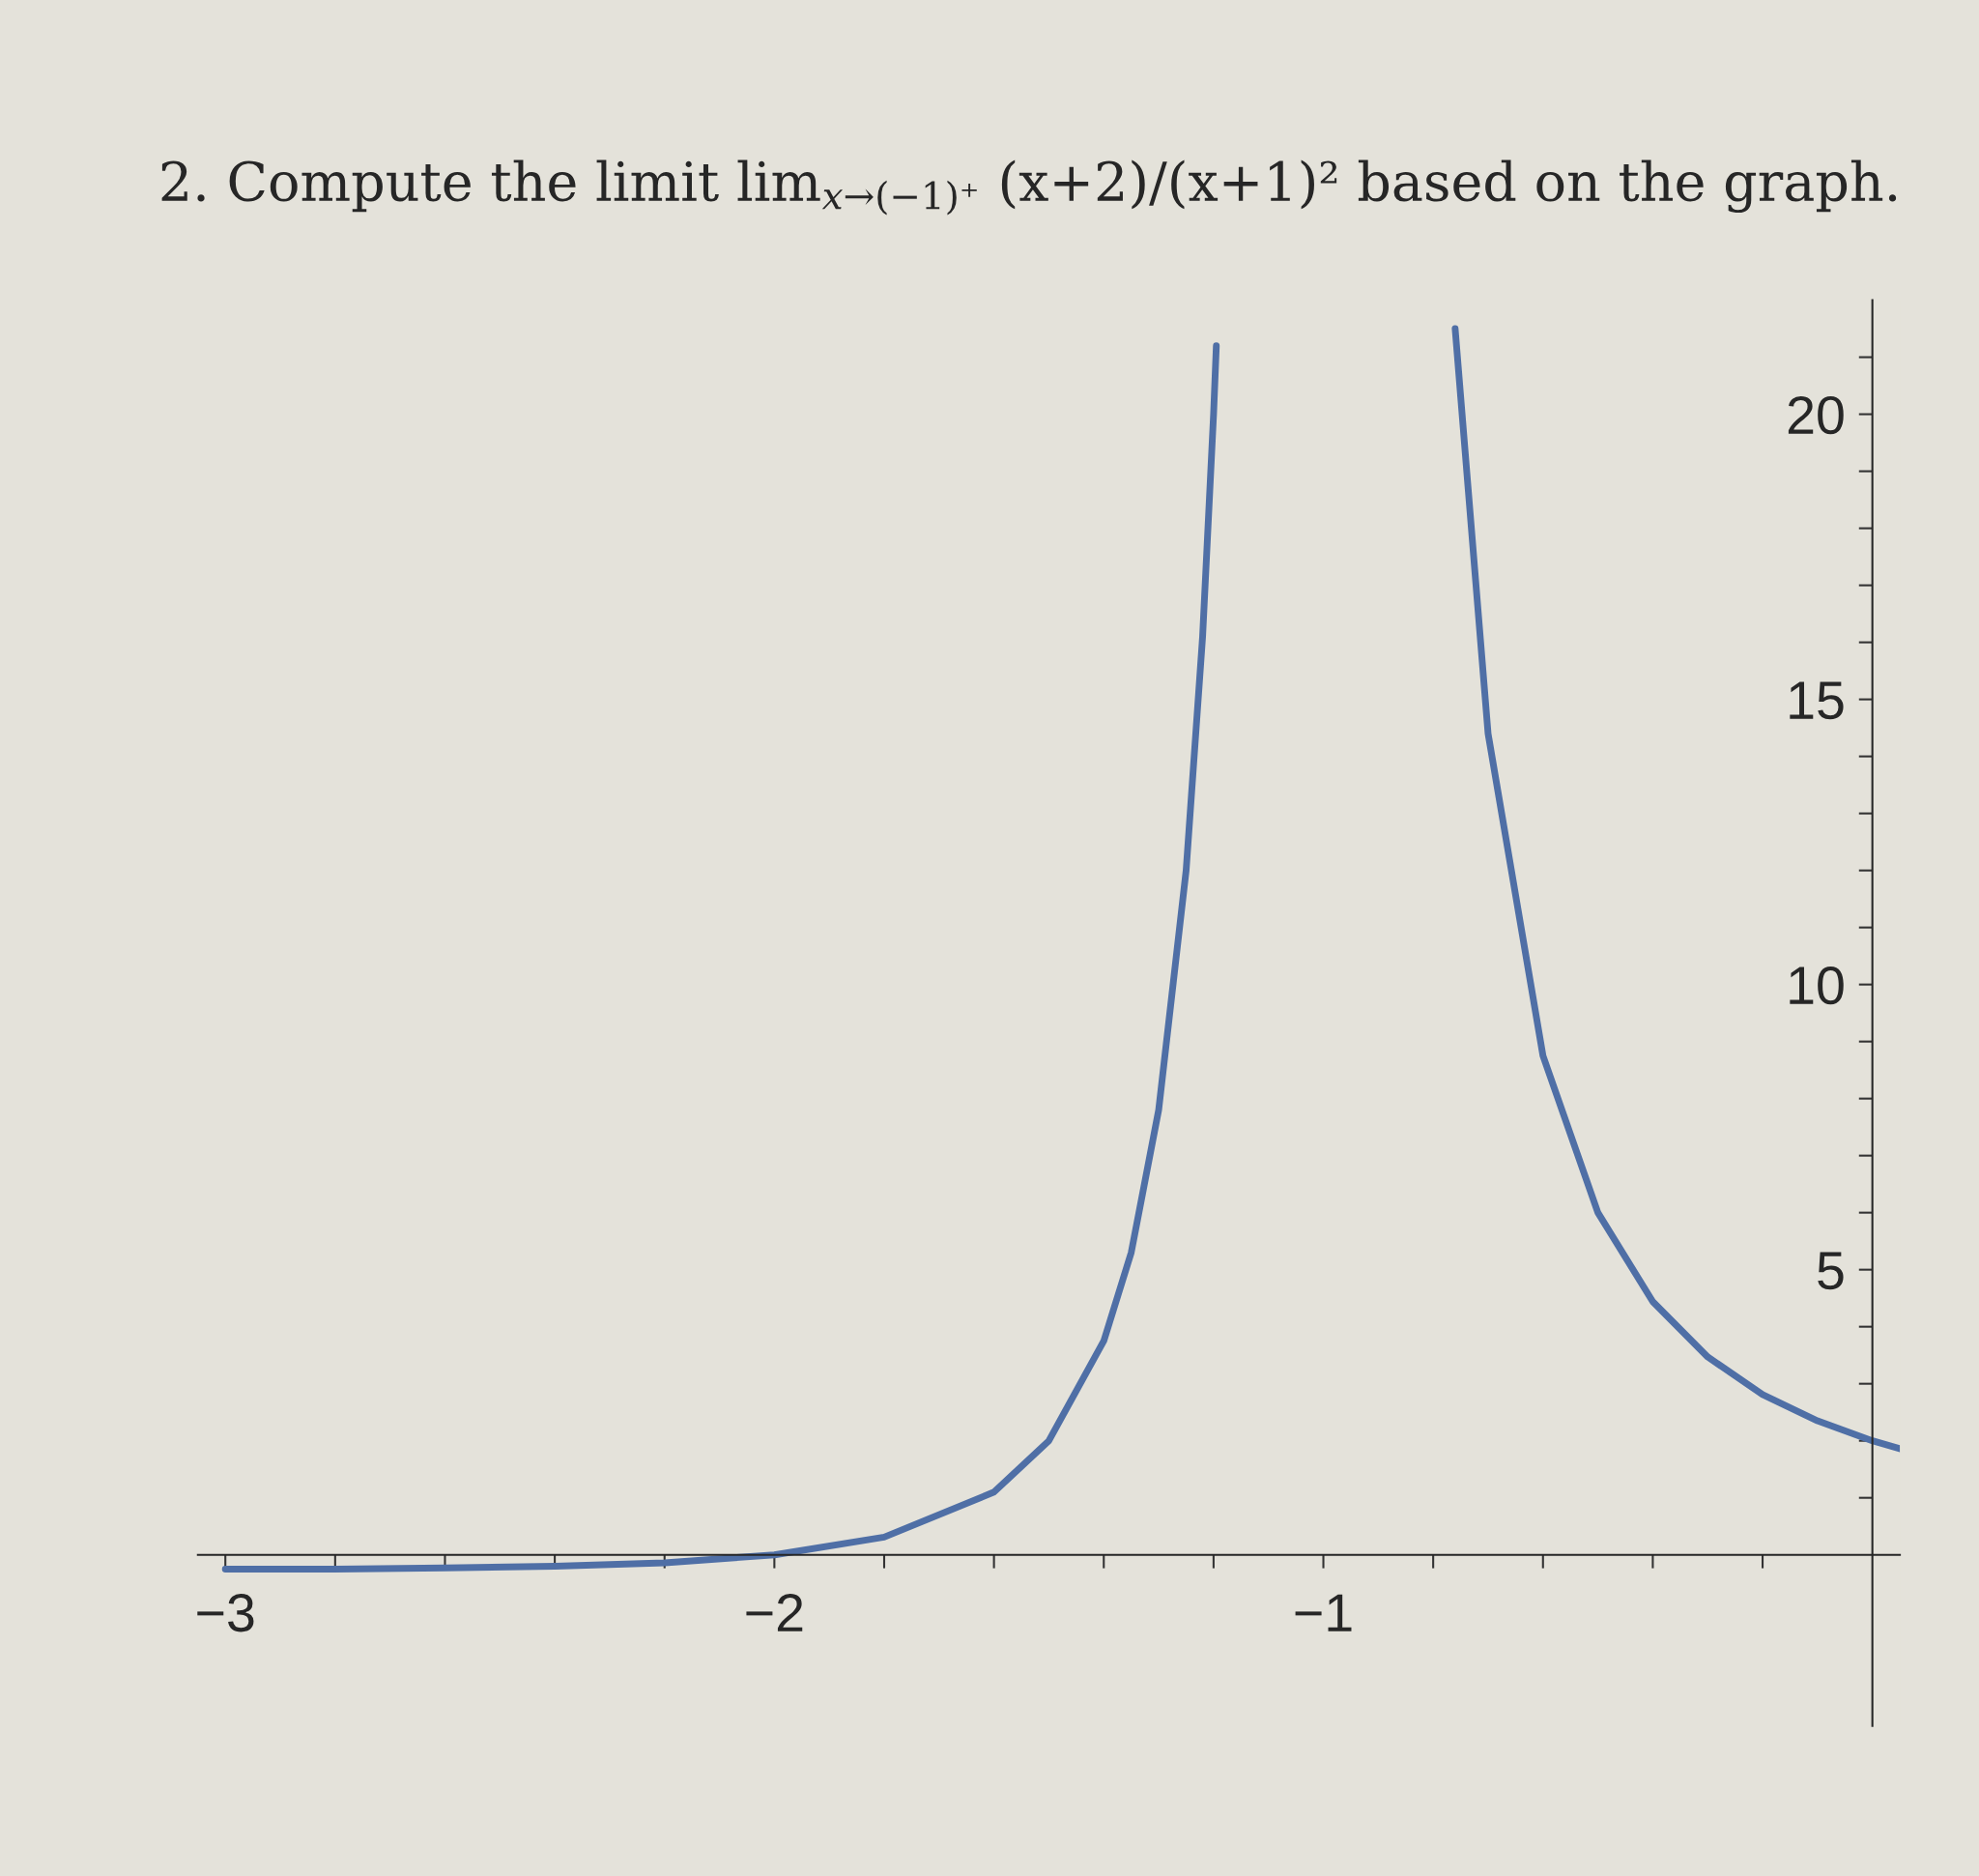  I want to click on x-tick-label: −1, so click(1324, 1612).